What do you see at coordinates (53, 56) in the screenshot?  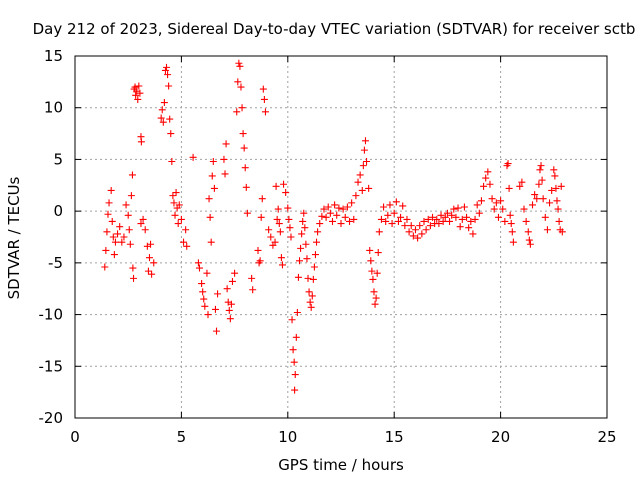 I see `y-tick-label: 15` at bounding box center [53, 56].